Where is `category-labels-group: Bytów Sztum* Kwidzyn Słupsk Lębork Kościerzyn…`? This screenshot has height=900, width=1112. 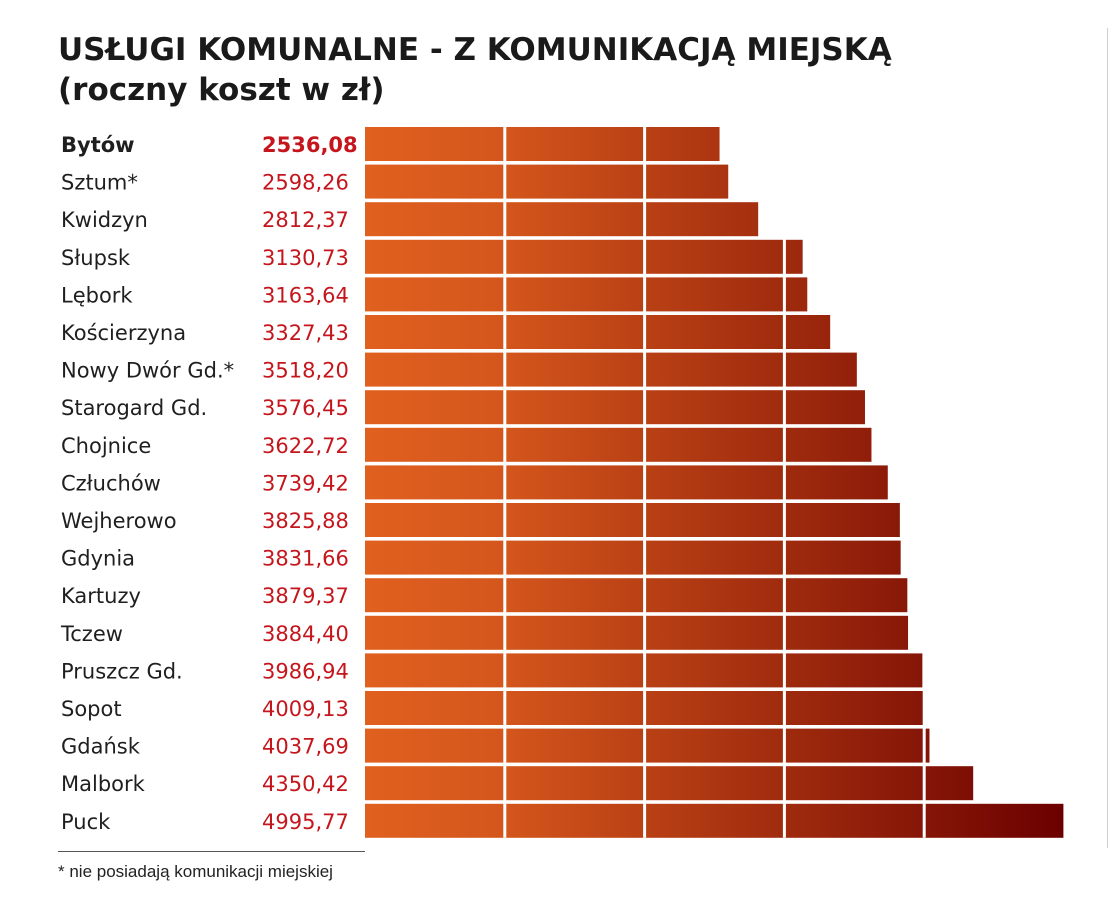
category-labels-group: Bytów Sztum* Kwidzyn Słupsk Lębork Kościerzyn… is located at coordinates (147, 483).